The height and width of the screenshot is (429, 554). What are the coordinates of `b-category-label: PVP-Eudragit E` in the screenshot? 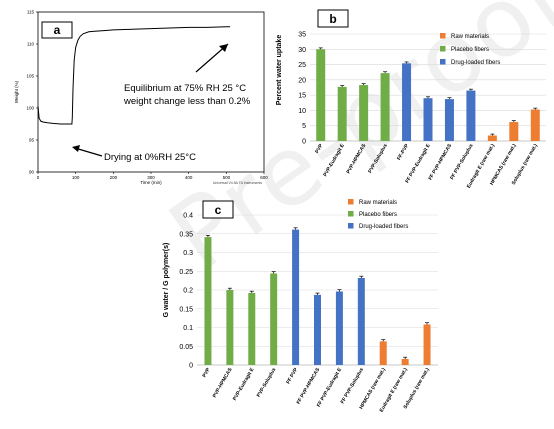 It's located at (334, 159).